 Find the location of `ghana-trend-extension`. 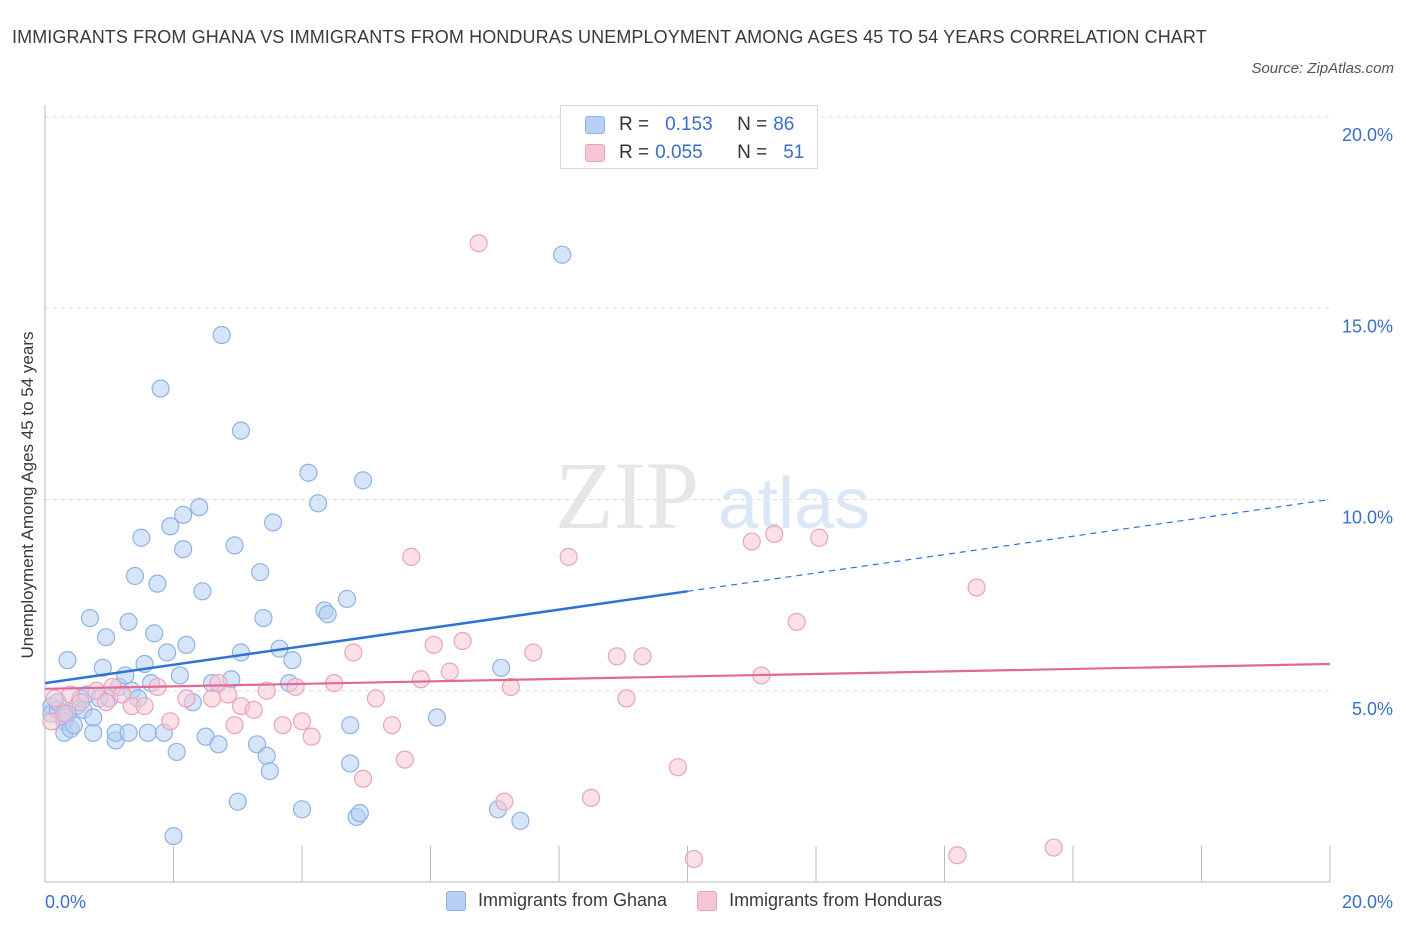

ghana-trend-extension is located at coordinates (1009, 545).